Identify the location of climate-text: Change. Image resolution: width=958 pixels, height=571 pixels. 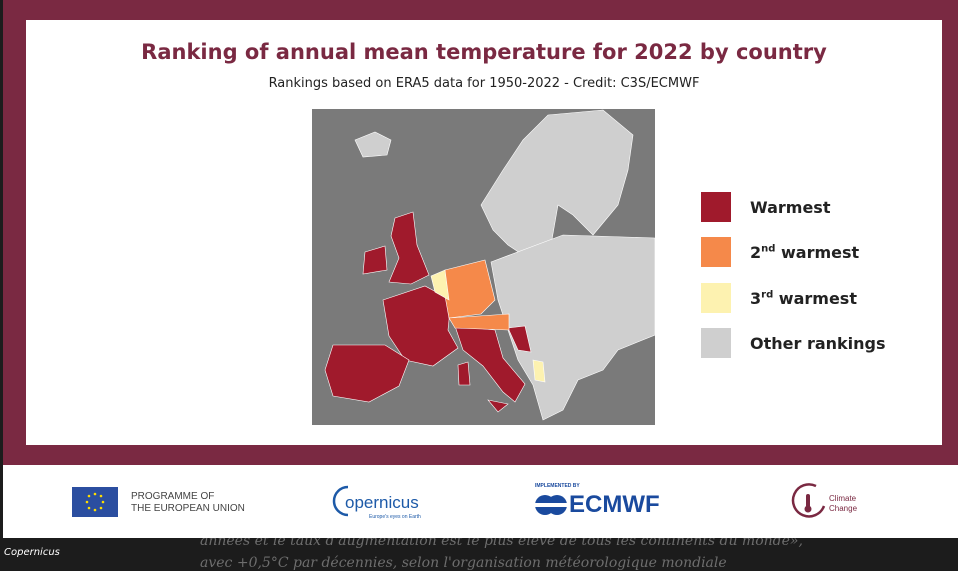
(843, 508).